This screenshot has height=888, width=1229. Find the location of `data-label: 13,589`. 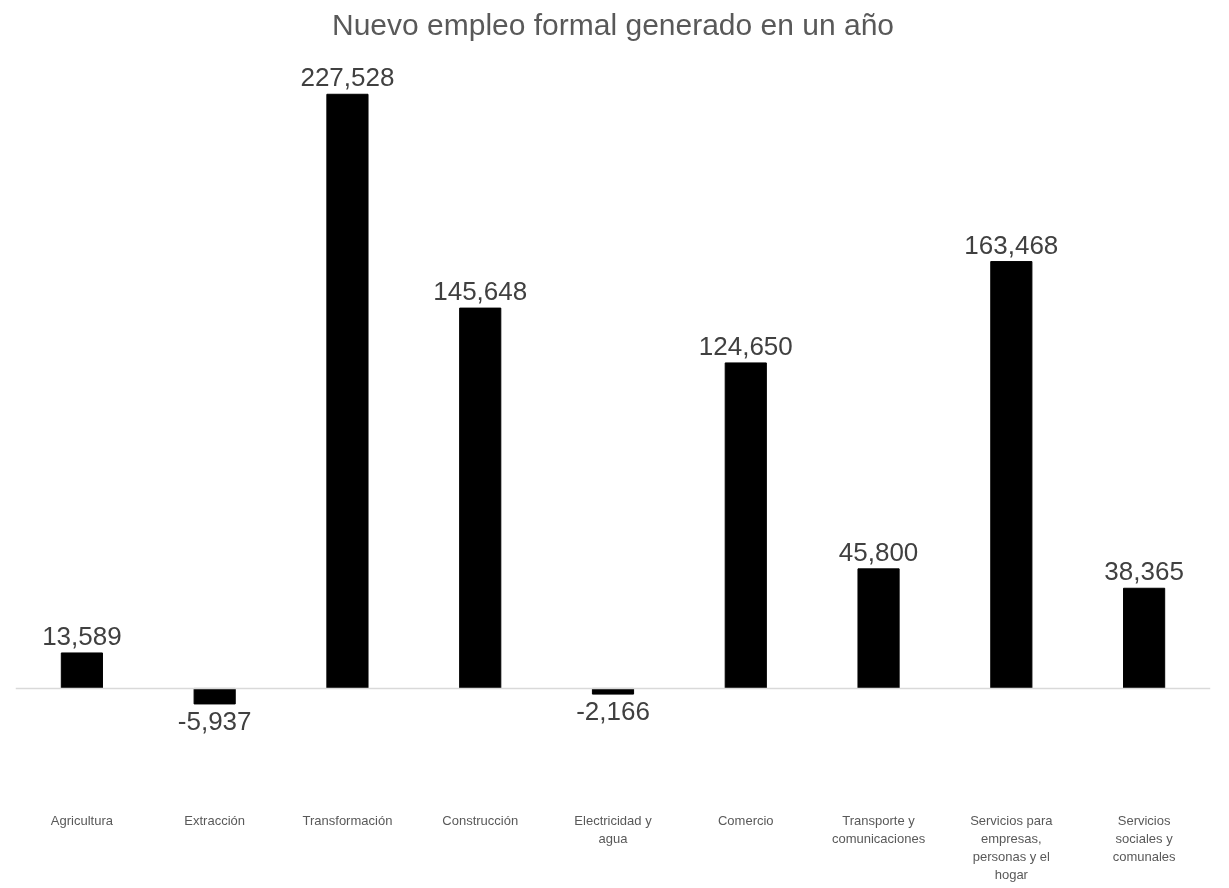

data-label: 13,589 is located at coordinates (82, 635).